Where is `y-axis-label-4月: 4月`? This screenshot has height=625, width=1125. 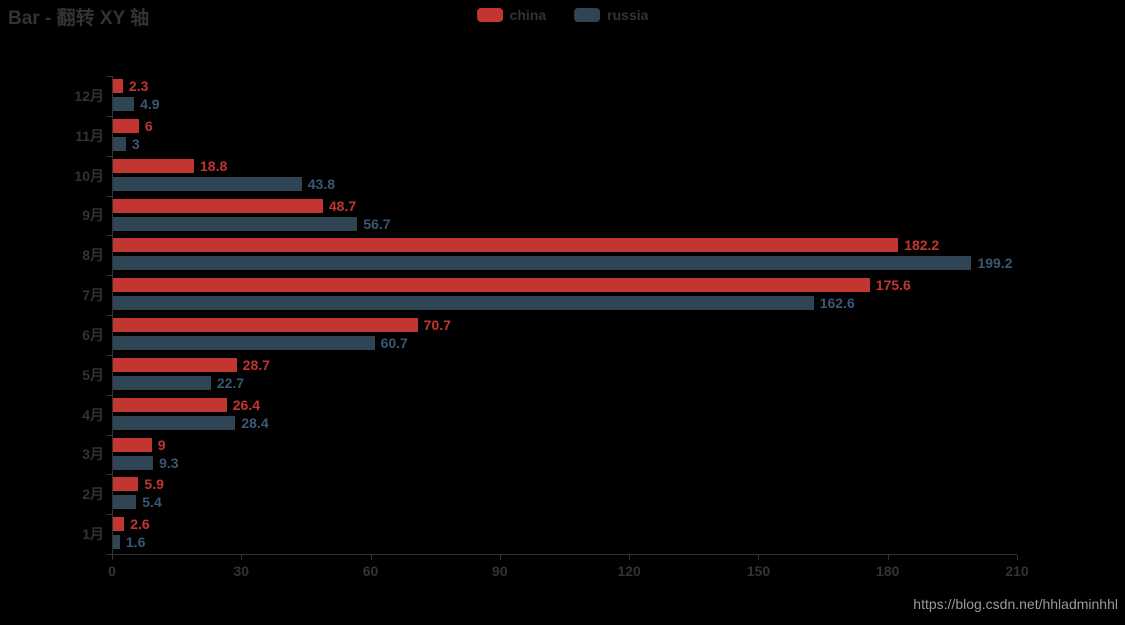
y-axis-label-4月: 4月 is located at coordinates (93, 414).